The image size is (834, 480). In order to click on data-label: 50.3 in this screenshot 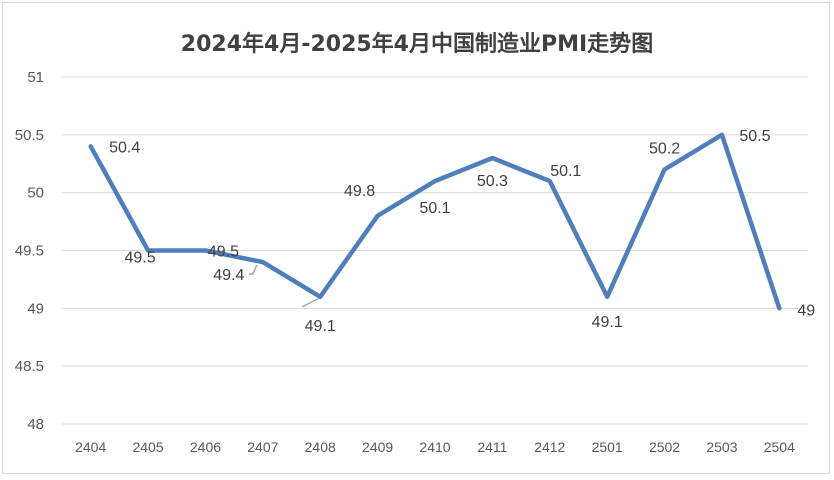, I will do `click(492, 181)`.